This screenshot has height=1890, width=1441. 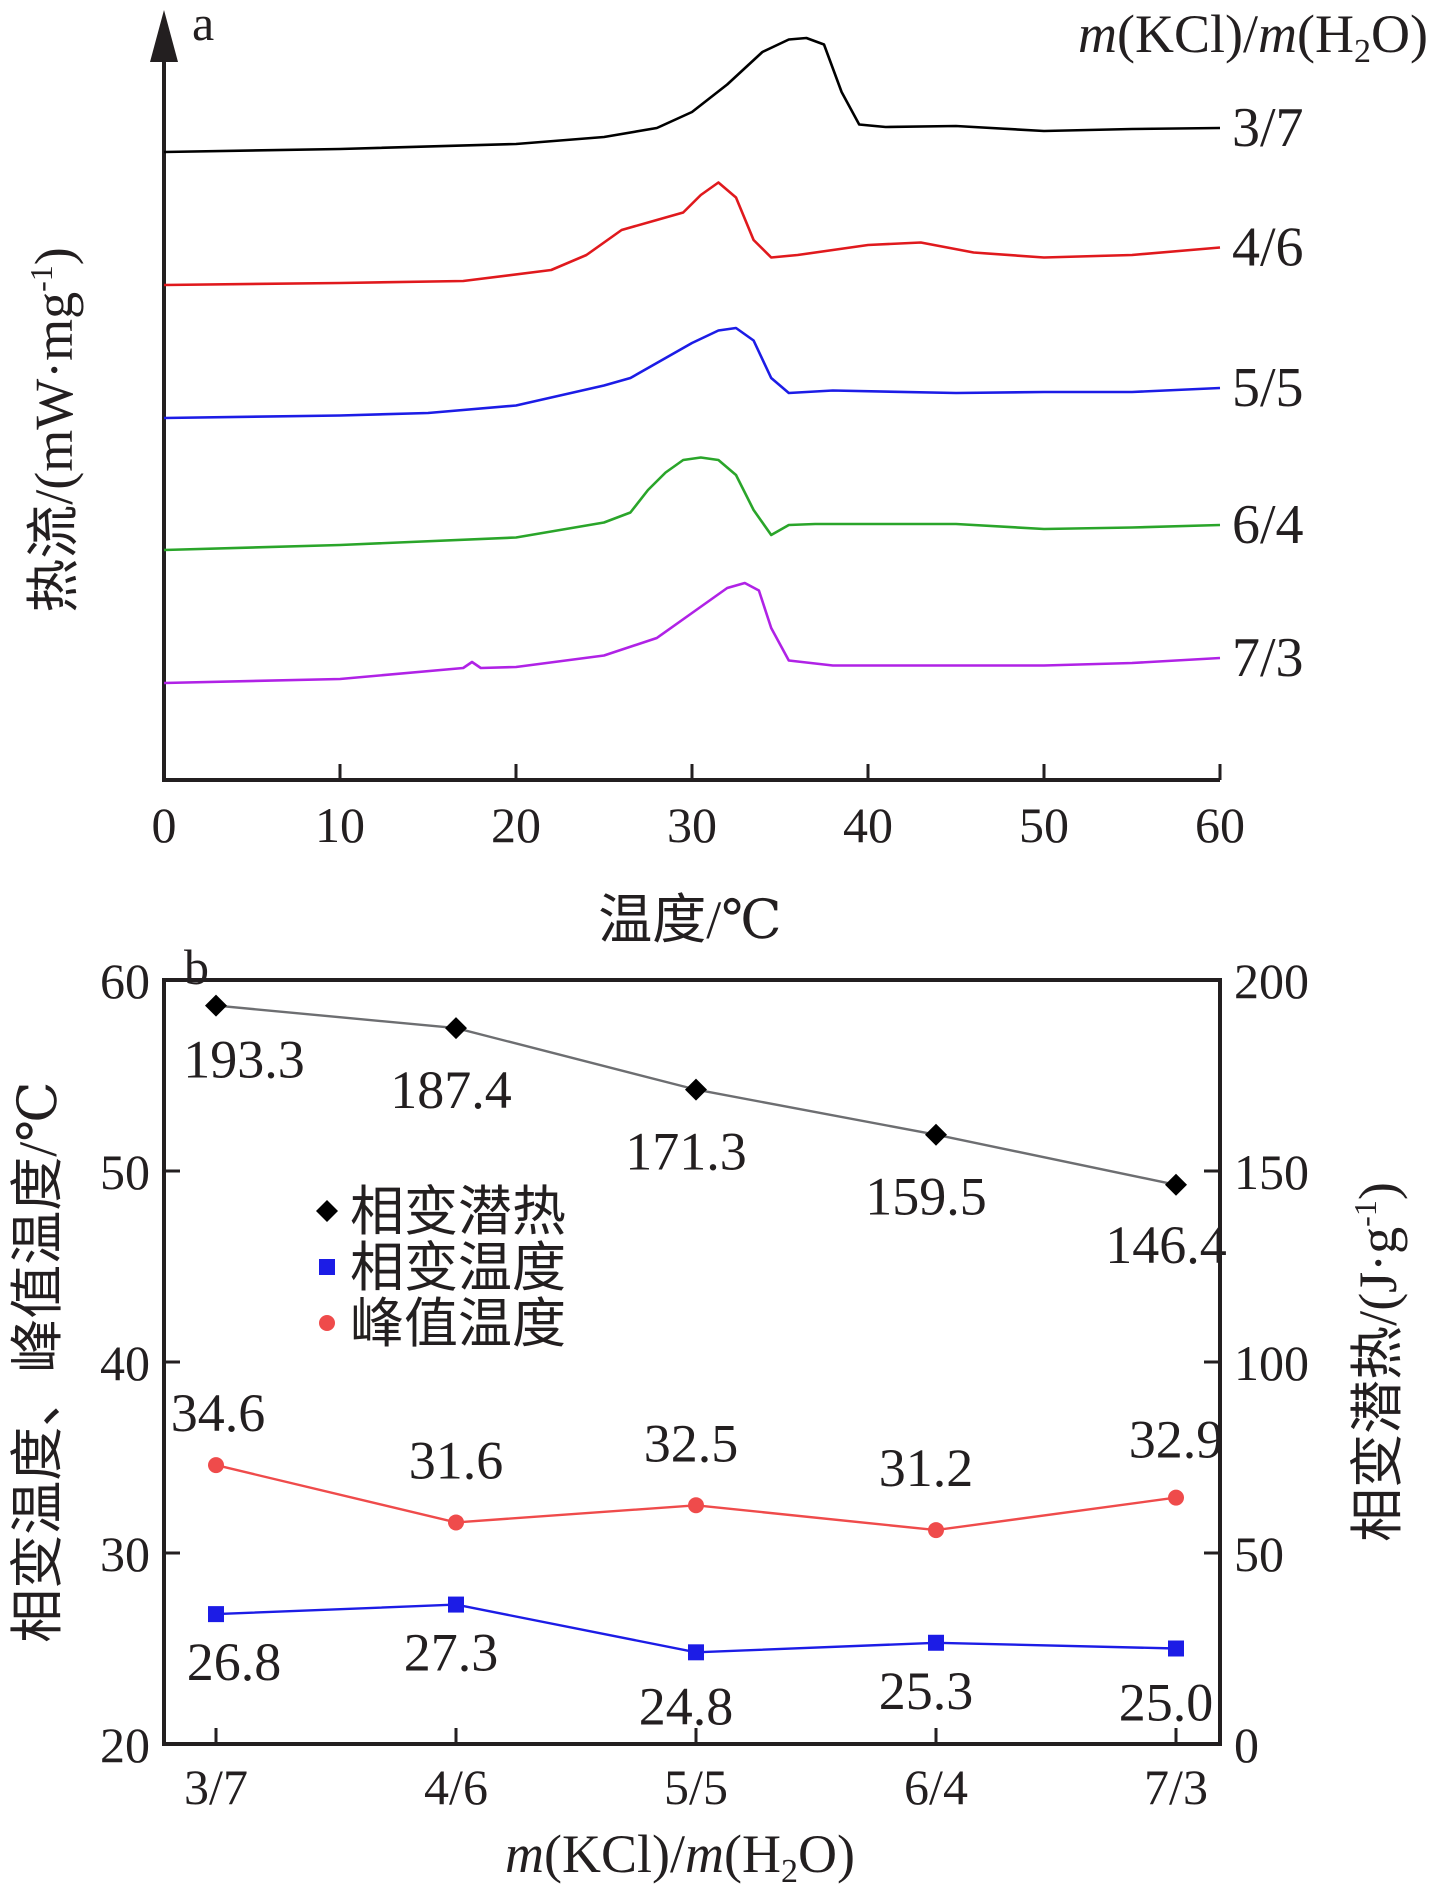 What do you see at coordinates (1268, 658) in the screenshot?
I see `panel-a-curve-label: 7/3` at bounding box center [1268, 658].